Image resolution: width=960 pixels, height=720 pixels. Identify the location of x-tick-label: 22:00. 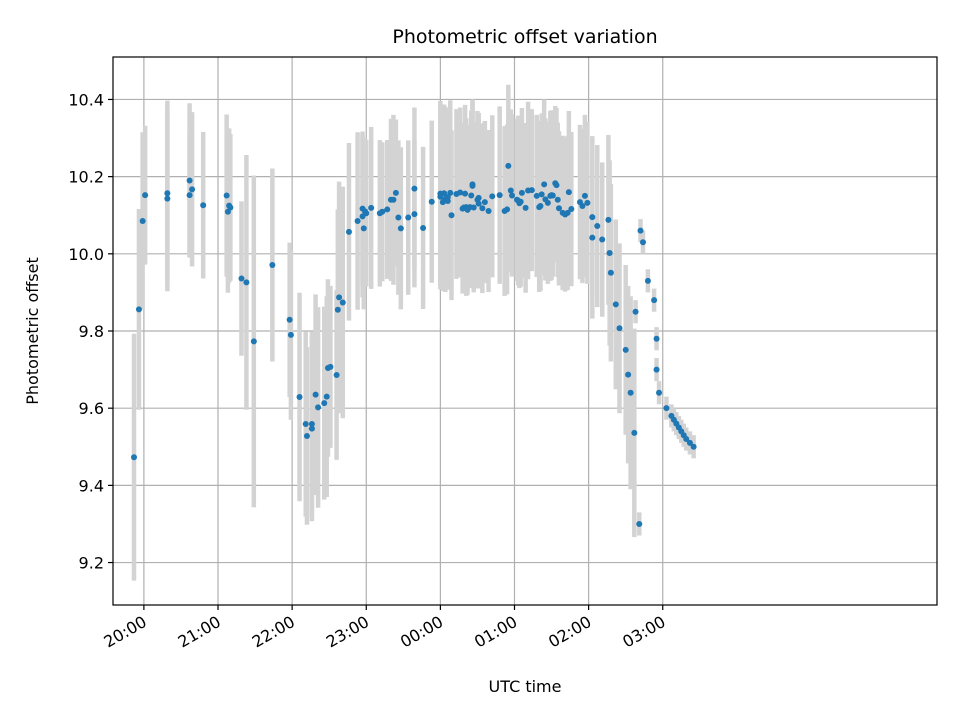
(273, 632).